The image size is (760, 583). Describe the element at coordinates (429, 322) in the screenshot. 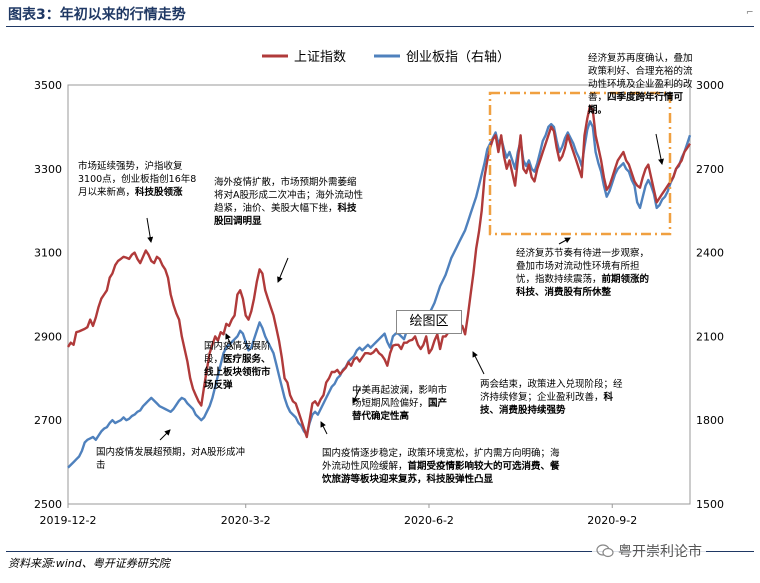

I see `plot-area-tooltip: 绘图区` at that location.